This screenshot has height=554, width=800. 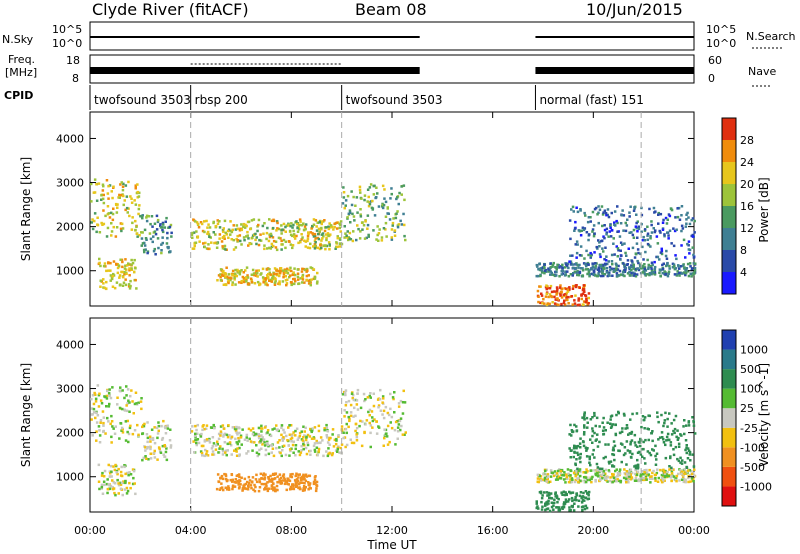 What do you see at coordinates (142, 100) in the screenshot?
I see `cpid-label: twofsound 3503` at bounding box center [142, 100].